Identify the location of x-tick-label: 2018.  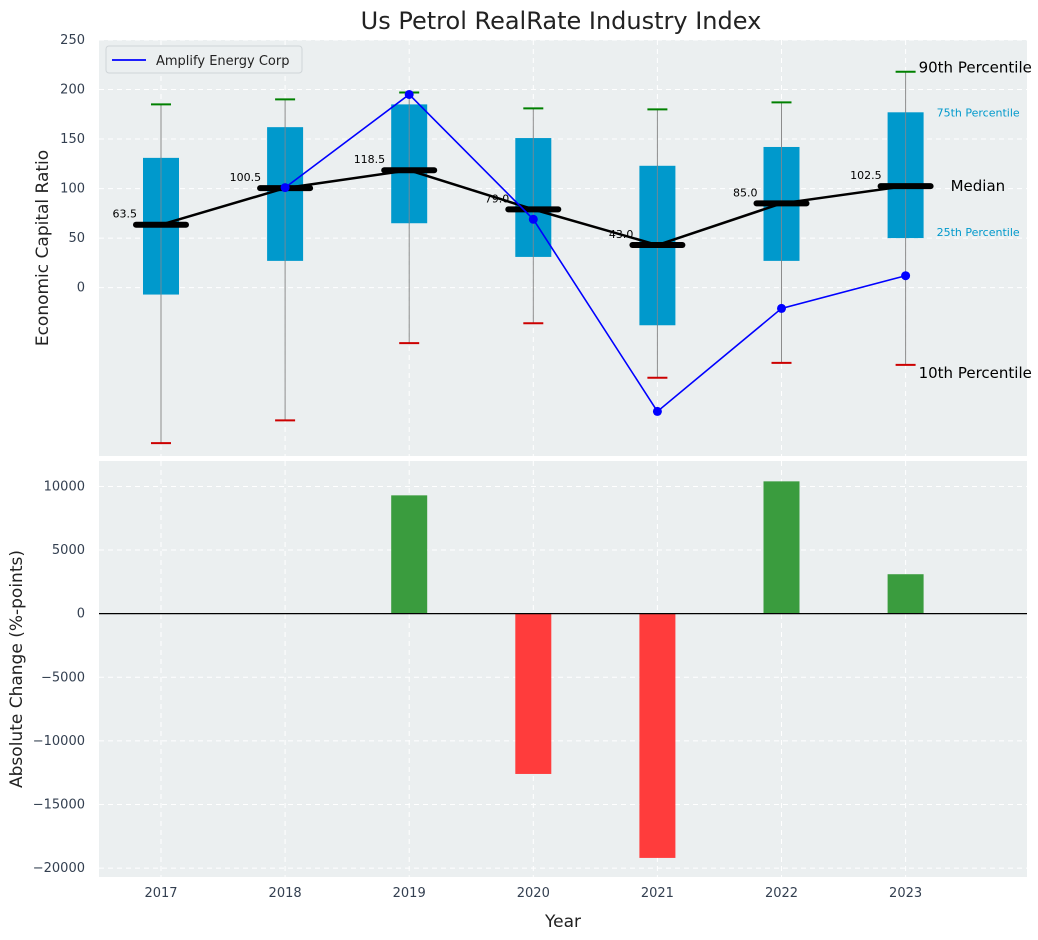
(285, 893).